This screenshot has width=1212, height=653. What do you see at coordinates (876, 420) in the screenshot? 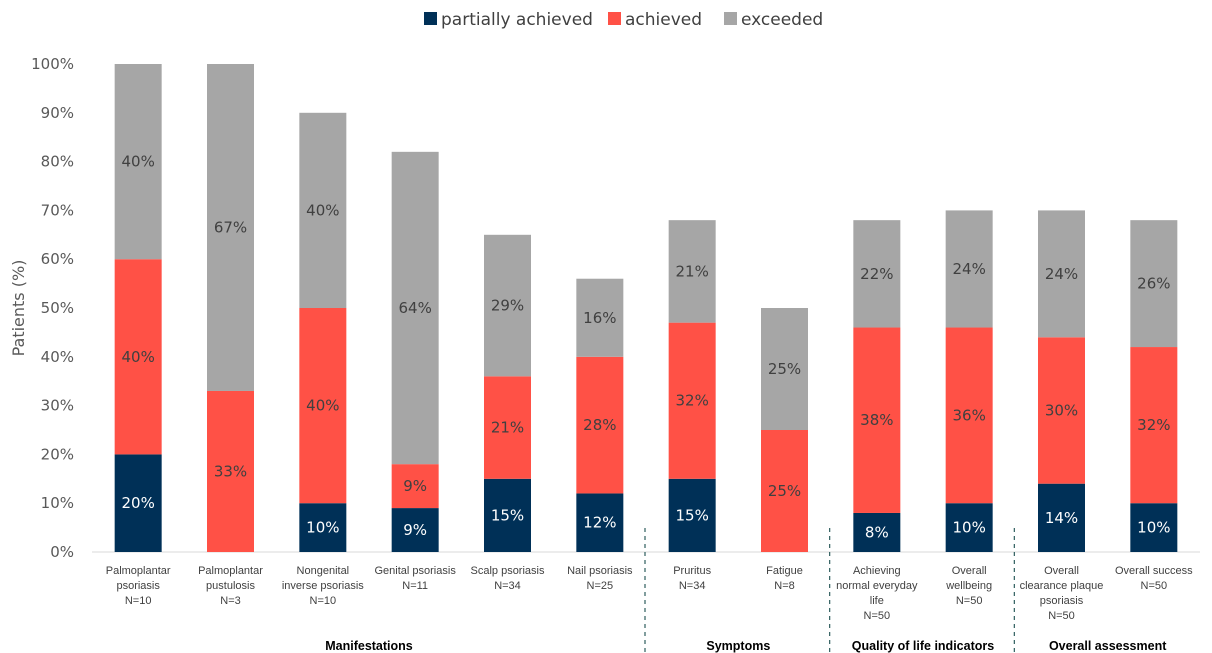
I see `data-label: 38%` at bounding box center [876, 420].